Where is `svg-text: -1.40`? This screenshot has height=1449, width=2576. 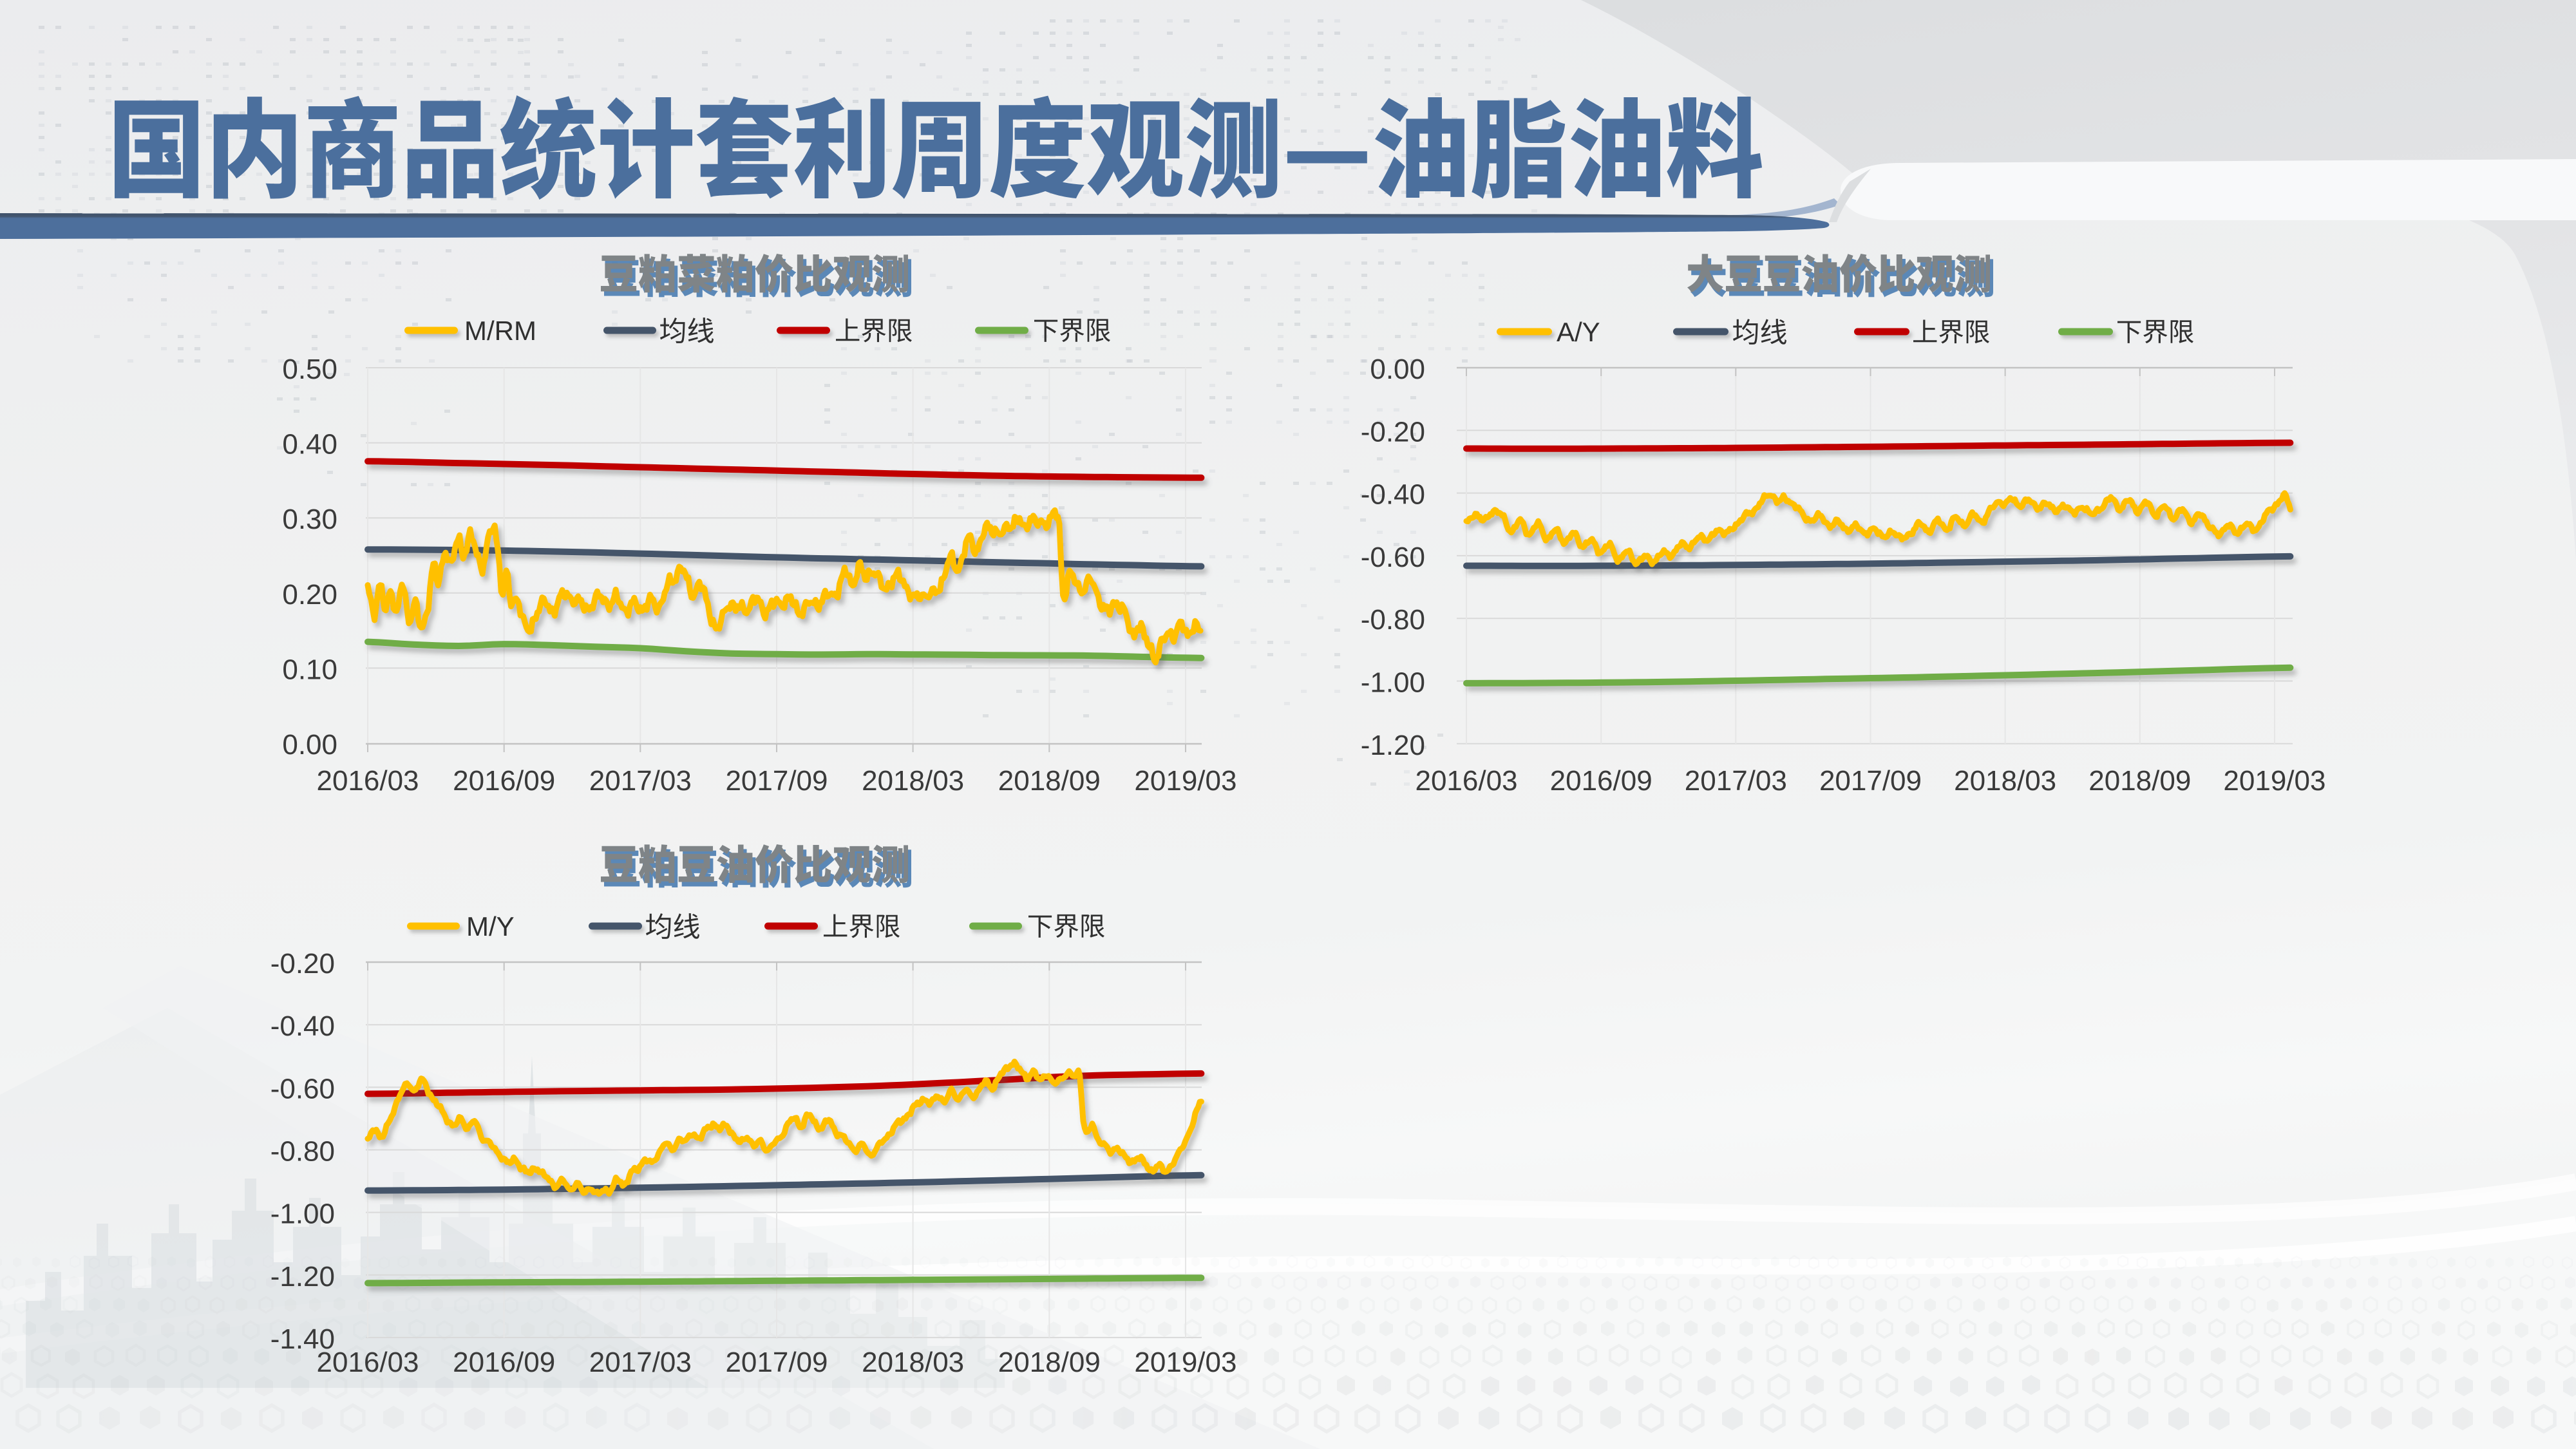
svg-text: -1.40 is located at coordinates (302, 1339).